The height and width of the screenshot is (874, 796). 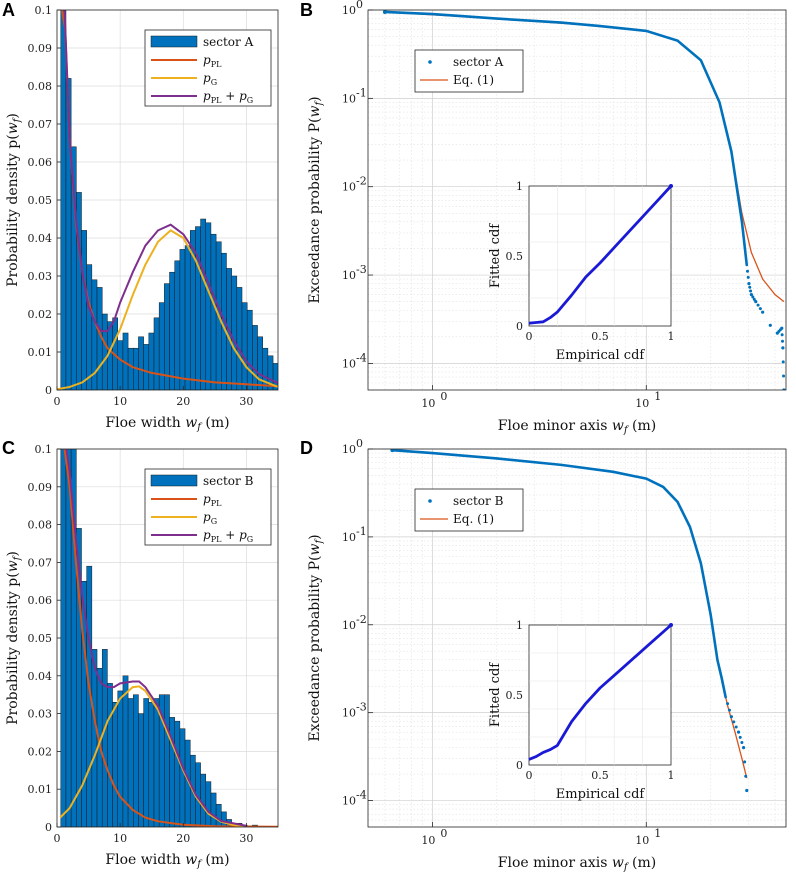 I want to click on label-part: P(, so click(x=315, y=563).